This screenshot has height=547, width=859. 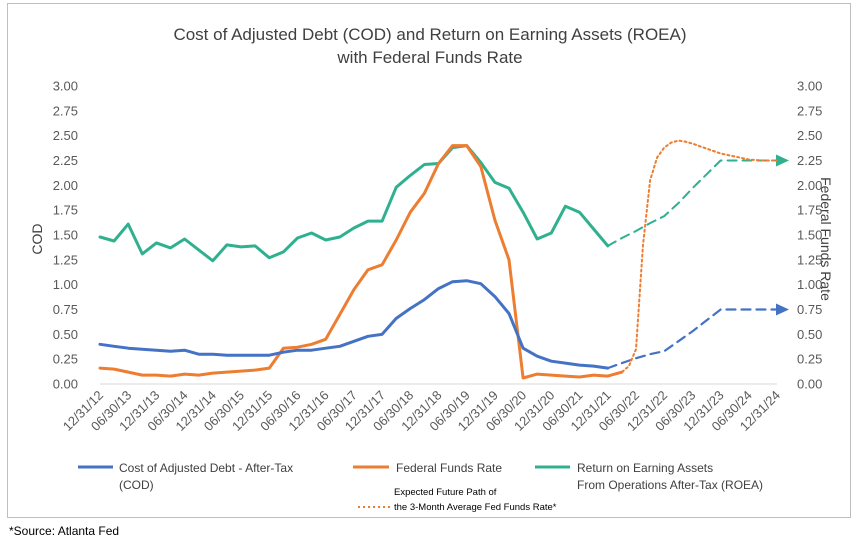 I want to click on y-tick-label-left: 0.00, so click(x=65, y=384).